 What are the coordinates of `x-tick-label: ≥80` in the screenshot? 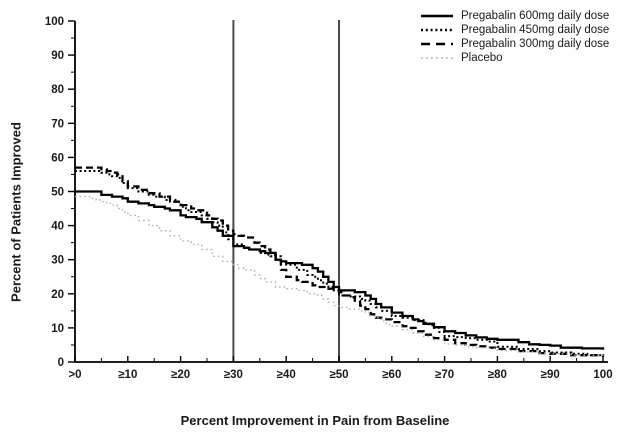 It's located at (497, 375).